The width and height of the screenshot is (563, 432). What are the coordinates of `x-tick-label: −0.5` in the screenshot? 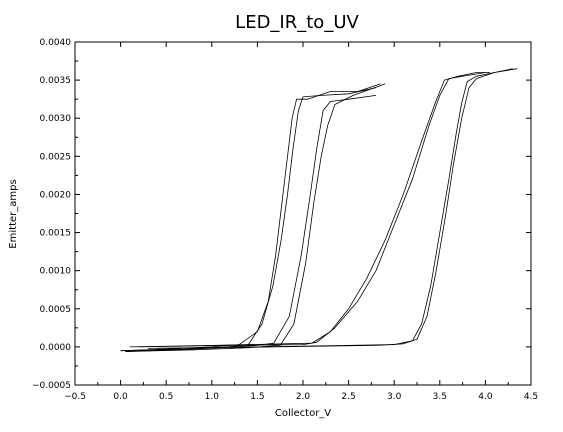 It's located at (75, 397).